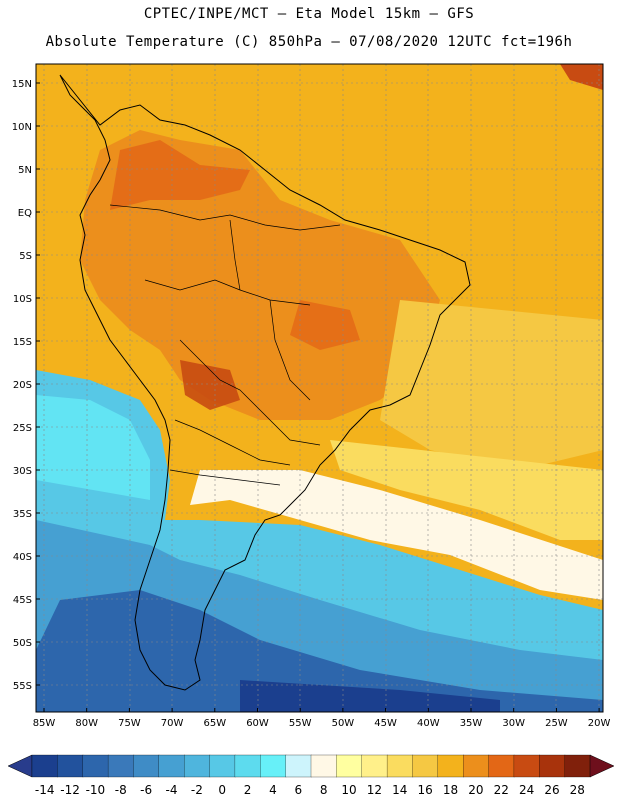  What do you see at coordinates (22, 127) in the screenshot?
I see `lat-label: 10N` at bounding box center [22, 127].